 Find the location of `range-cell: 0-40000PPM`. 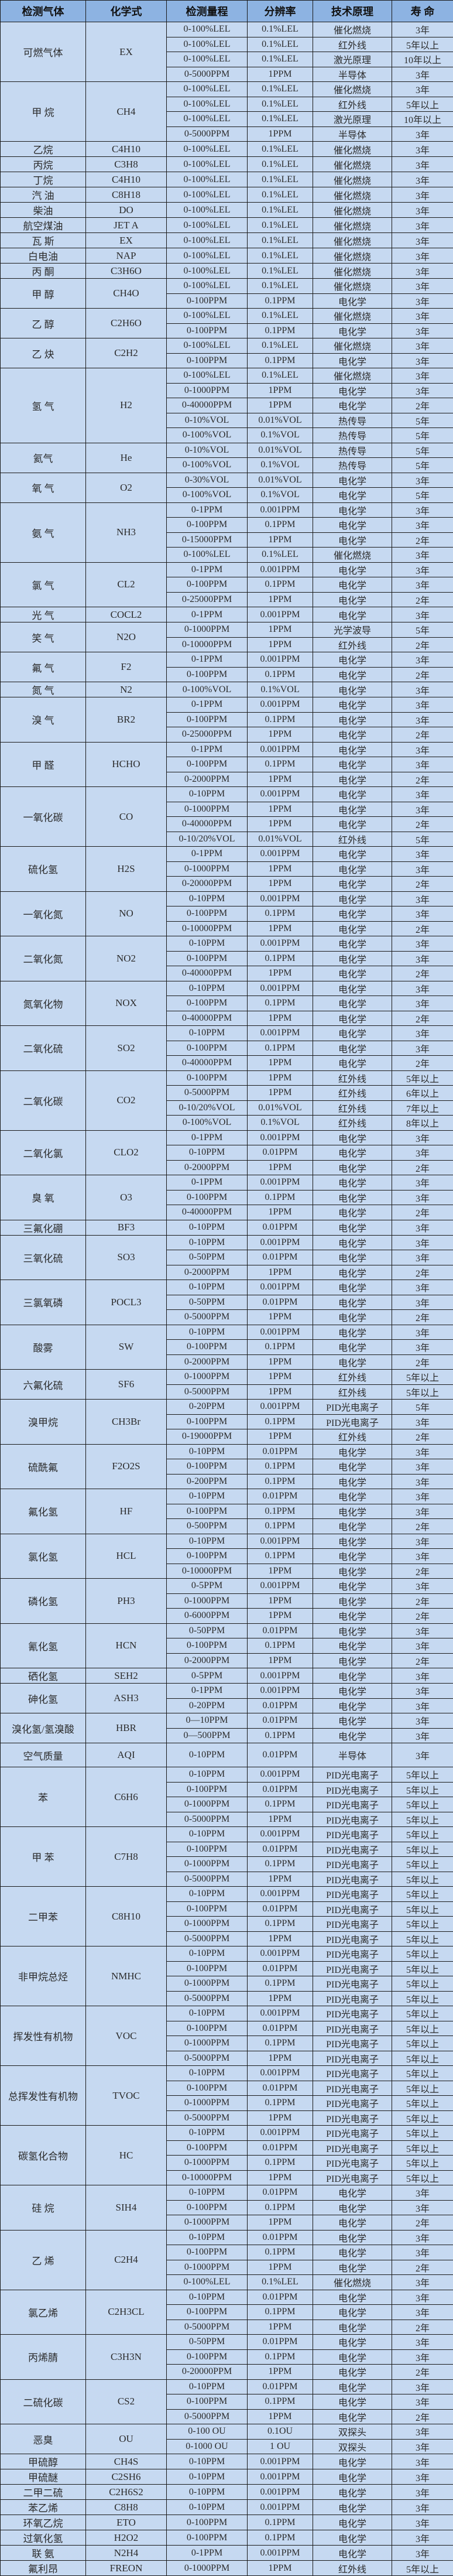

range-cell: 0-40000PPM is located at coordinates (208, 1018).